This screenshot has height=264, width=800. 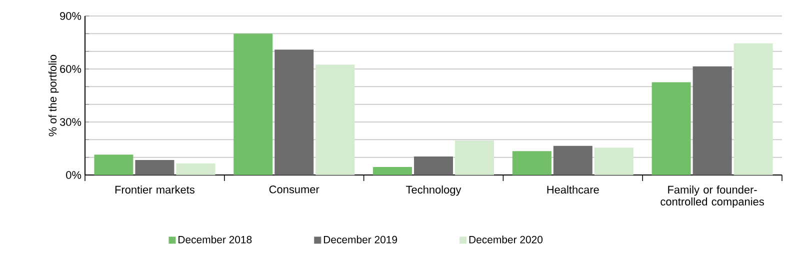 I want to click on y-axis-title: % of the portfolio, so click(x=53, y=95).